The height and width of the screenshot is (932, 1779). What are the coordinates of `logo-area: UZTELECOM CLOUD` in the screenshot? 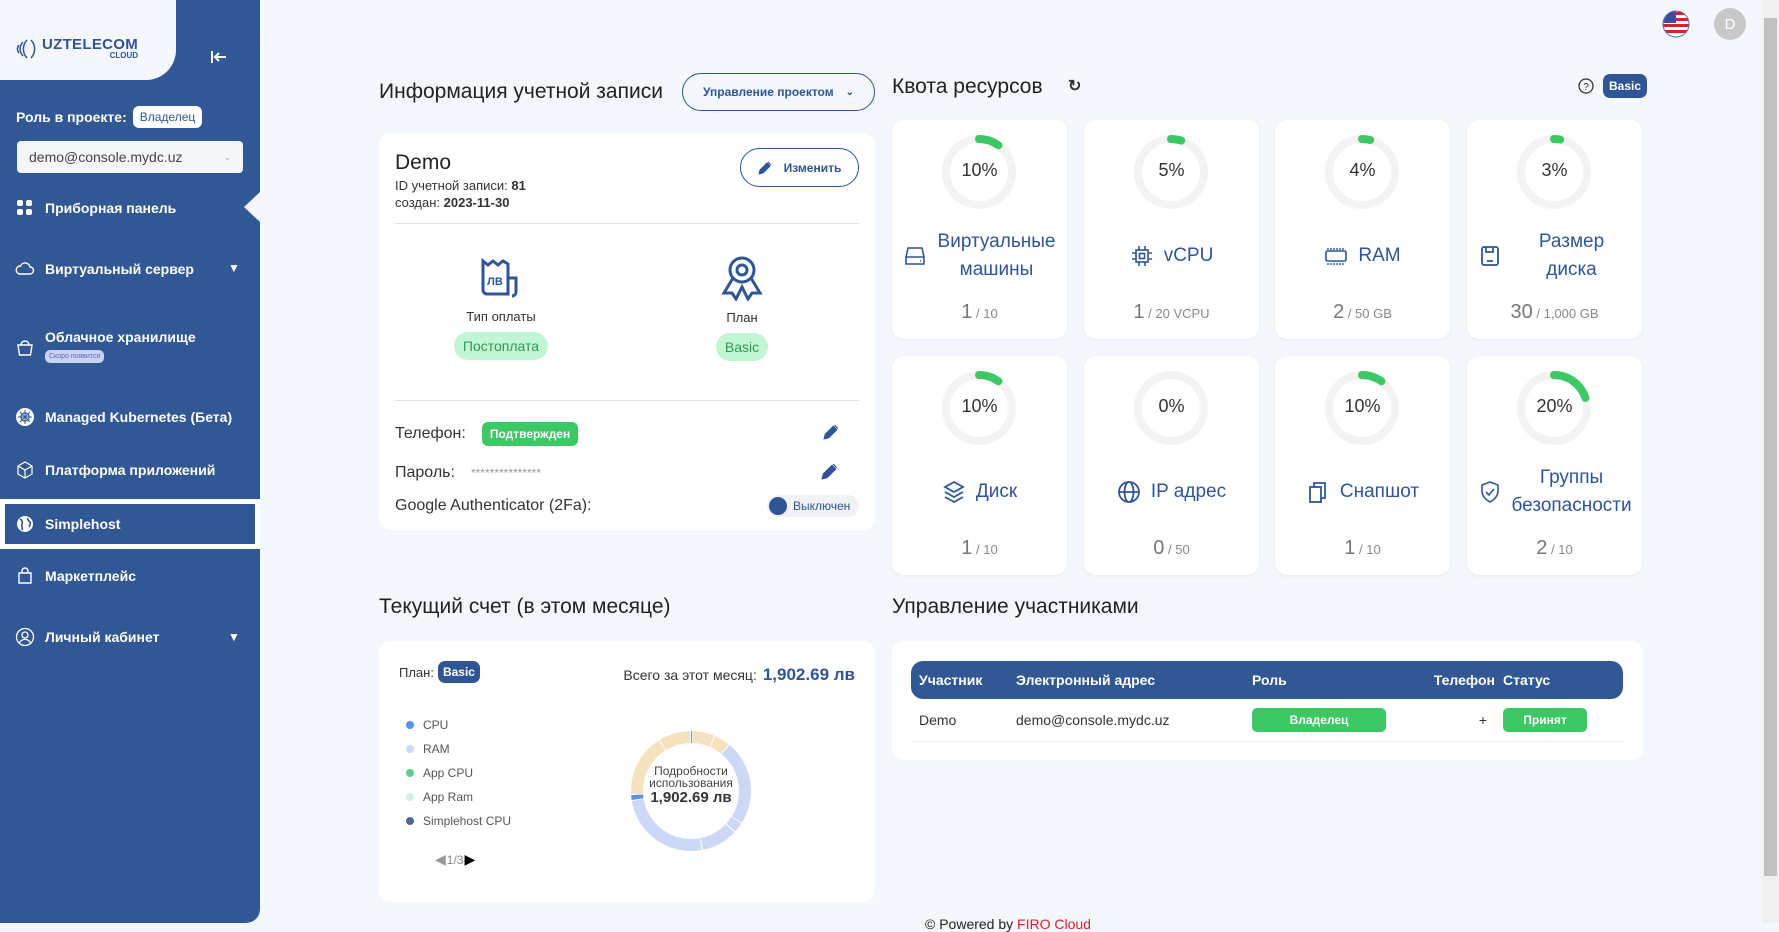 It's located at (88, 40).